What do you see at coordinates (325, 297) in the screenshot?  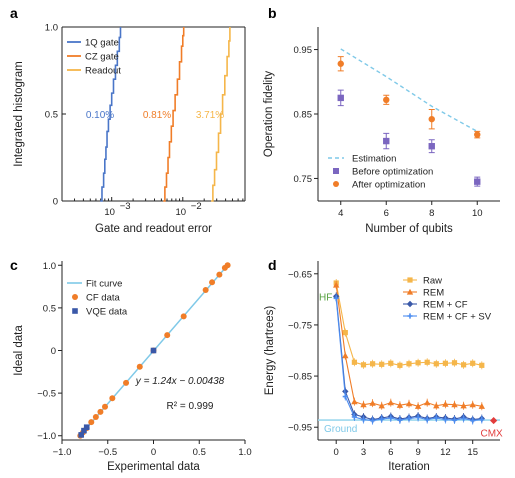 I see `hf-label: HF` at bounding box center [325, 297].